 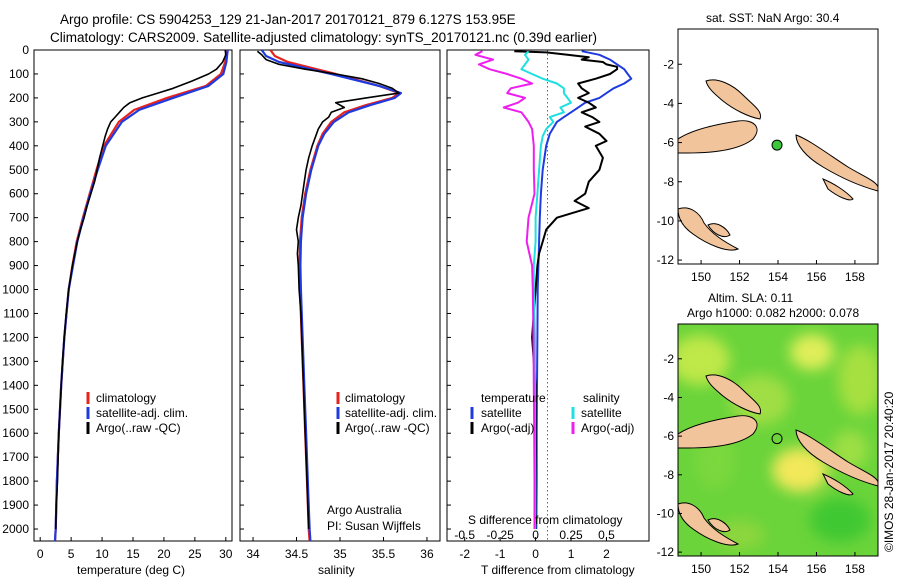 What do you see at coordinates (666, 552) in the screenshot?
I see `map-y-tick-label: -12` at bounding box center [666, 552].